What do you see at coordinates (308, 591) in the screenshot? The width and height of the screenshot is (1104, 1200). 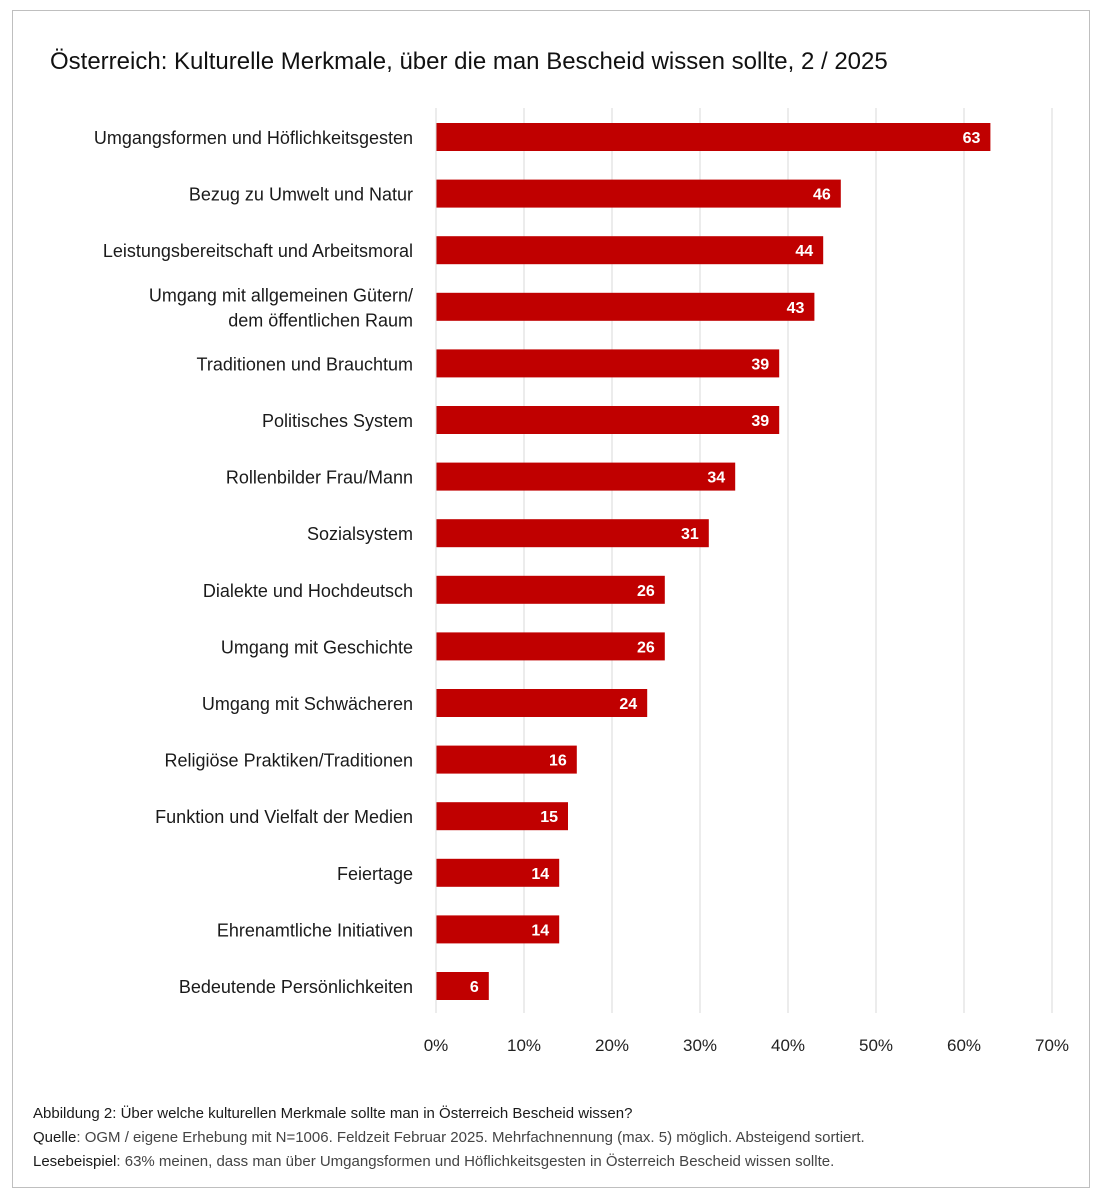 I see `category-label: Dialekte und Hochdeutsch` at bounding box center [308, 591].